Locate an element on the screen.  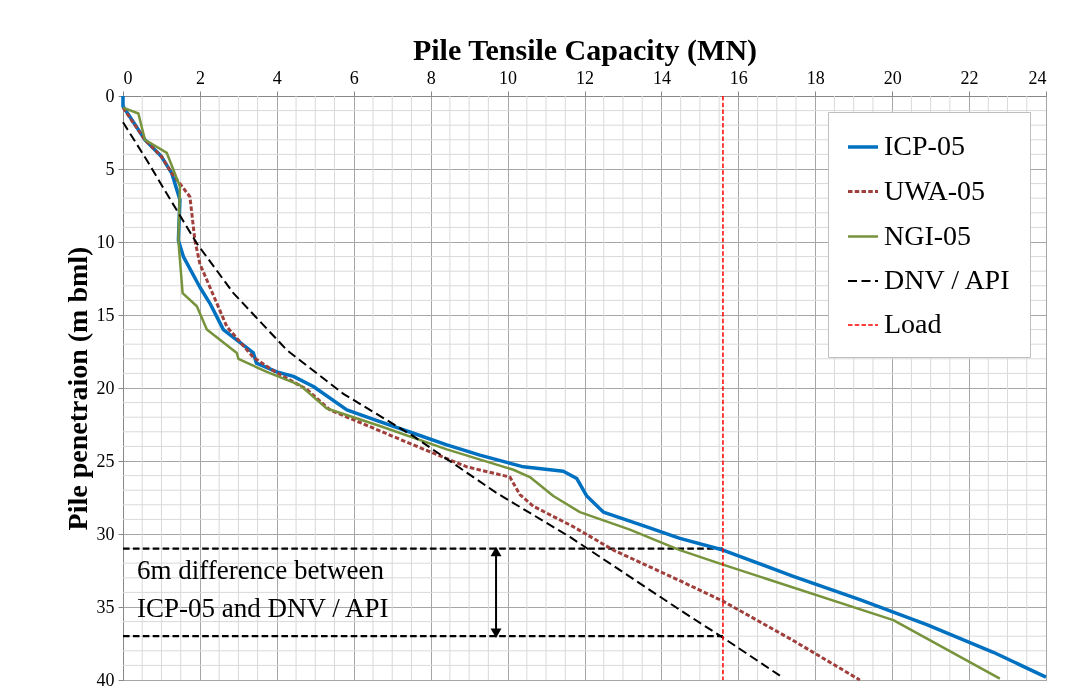
x-tick-label: 4 is located at coordinates (277, 77).